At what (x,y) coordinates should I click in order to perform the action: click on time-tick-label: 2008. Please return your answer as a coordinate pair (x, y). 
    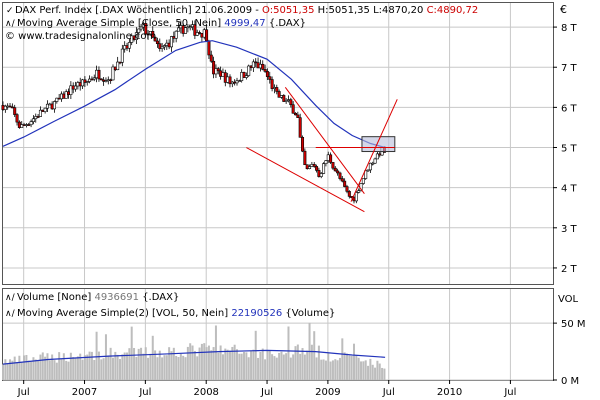
    Looking at the image, I should click on (205, 392).